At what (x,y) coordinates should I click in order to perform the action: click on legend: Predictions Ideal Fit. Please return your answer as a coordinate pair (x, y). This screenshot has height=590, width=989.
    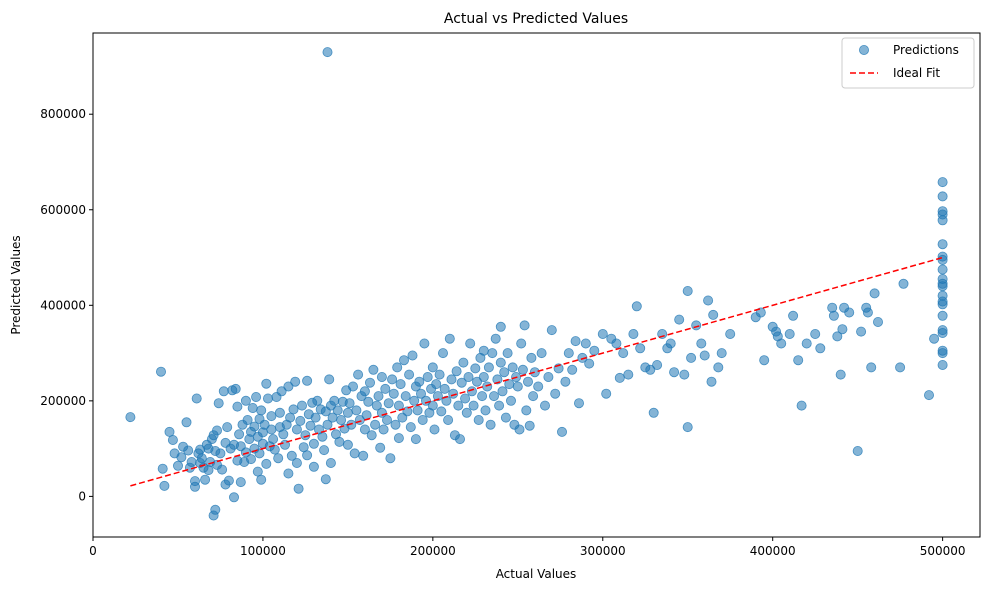
    Looking at the image, I should click on (908, 63).